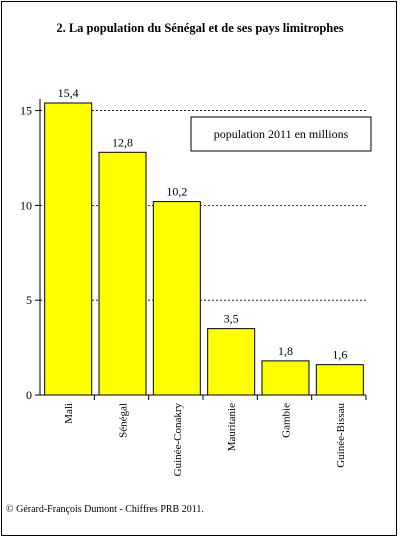 The height and width of the screenshot is (539, 400). Describe the element at coordinates (339, 380) in the screenshot. I see `bar-guin-e-bissau` at that location.